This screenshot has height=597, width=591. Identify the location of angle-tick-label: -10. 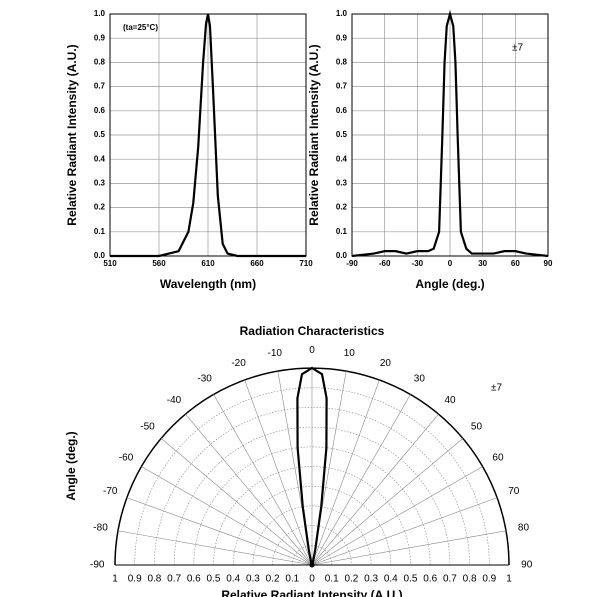
(274, 353).